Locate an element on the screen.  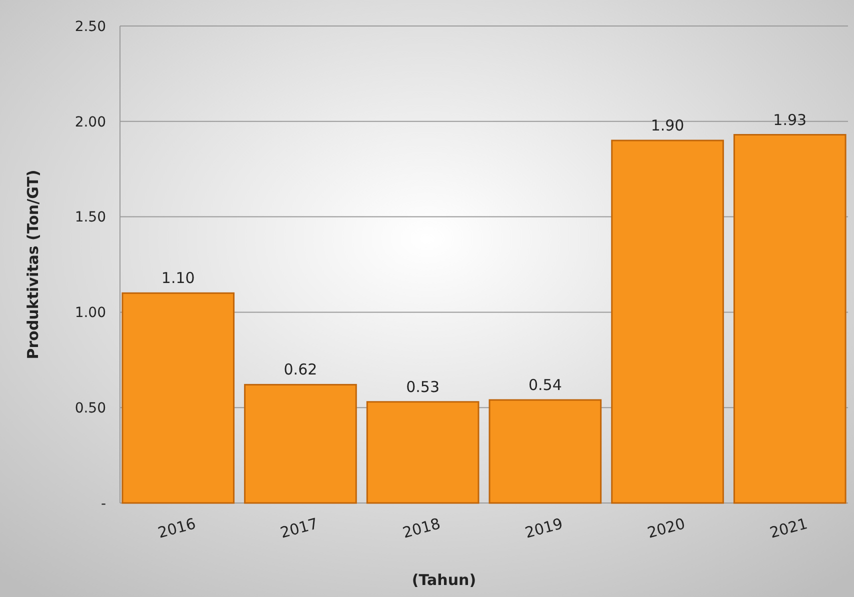
data-label: 1.10 is located at coordinates (178, 278).